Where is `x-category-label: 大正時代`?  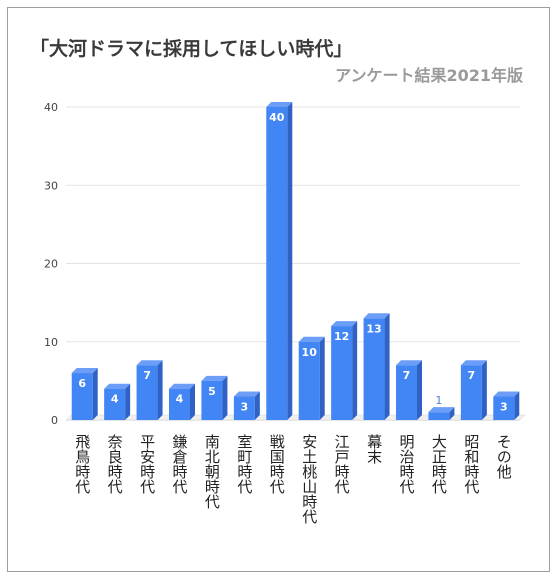 x-category-label: 大正時代 is located at coordinates (439, 464).